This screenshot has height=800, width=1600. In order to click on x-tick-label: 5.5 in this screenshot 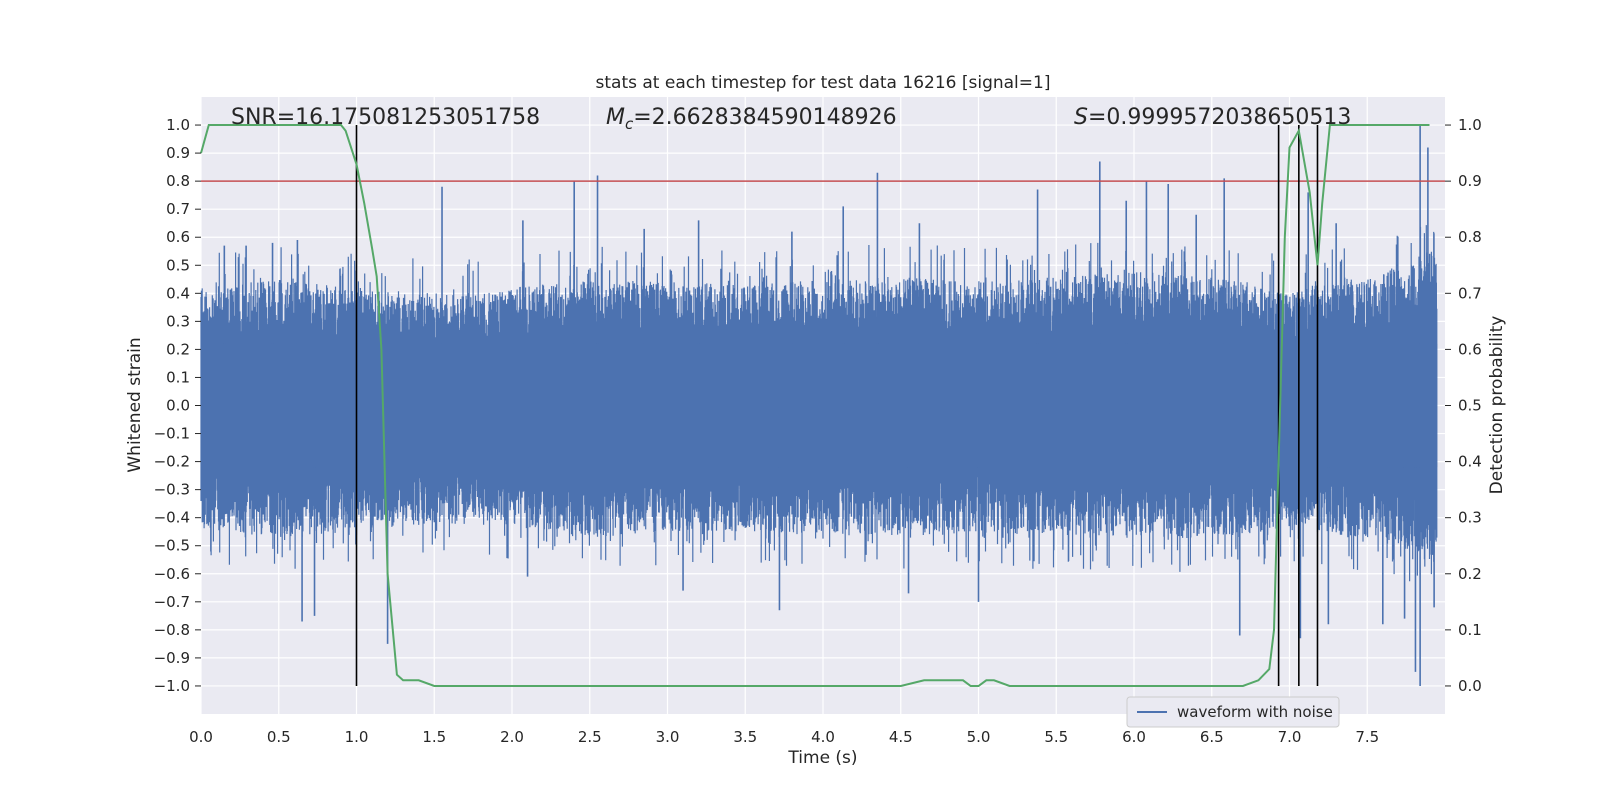, I will do `click(1056, 737)`.